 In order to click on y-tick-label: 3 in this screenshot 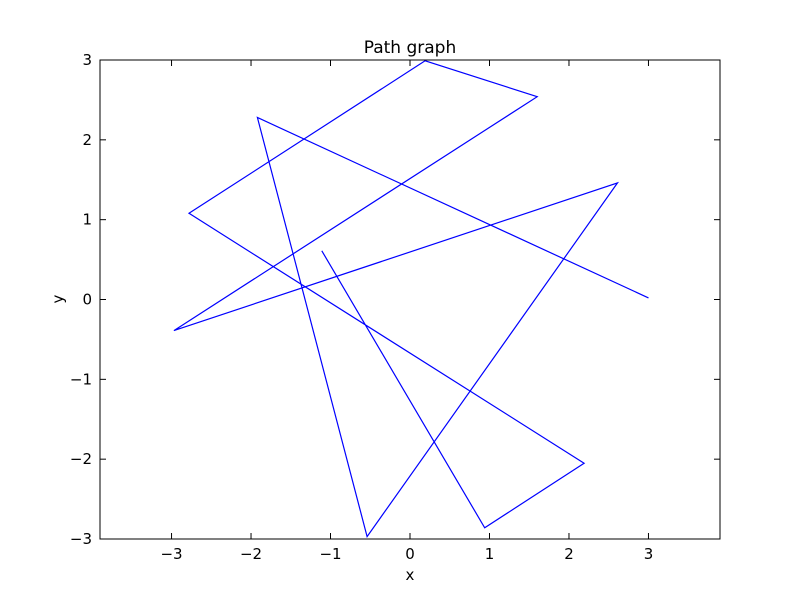, I will do `click(87, 60)`.